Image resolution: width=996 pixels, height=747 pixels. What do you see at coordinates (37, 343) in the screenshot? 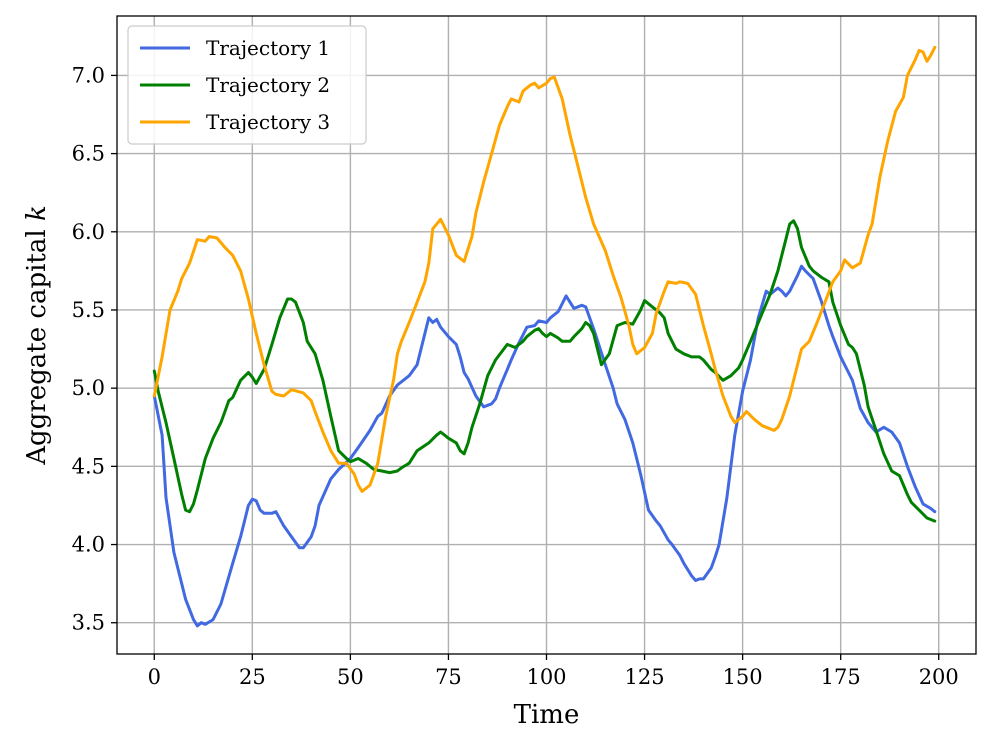
I see `y-axis-label-text: Aggregate capital` at bounding box center [37, 343].